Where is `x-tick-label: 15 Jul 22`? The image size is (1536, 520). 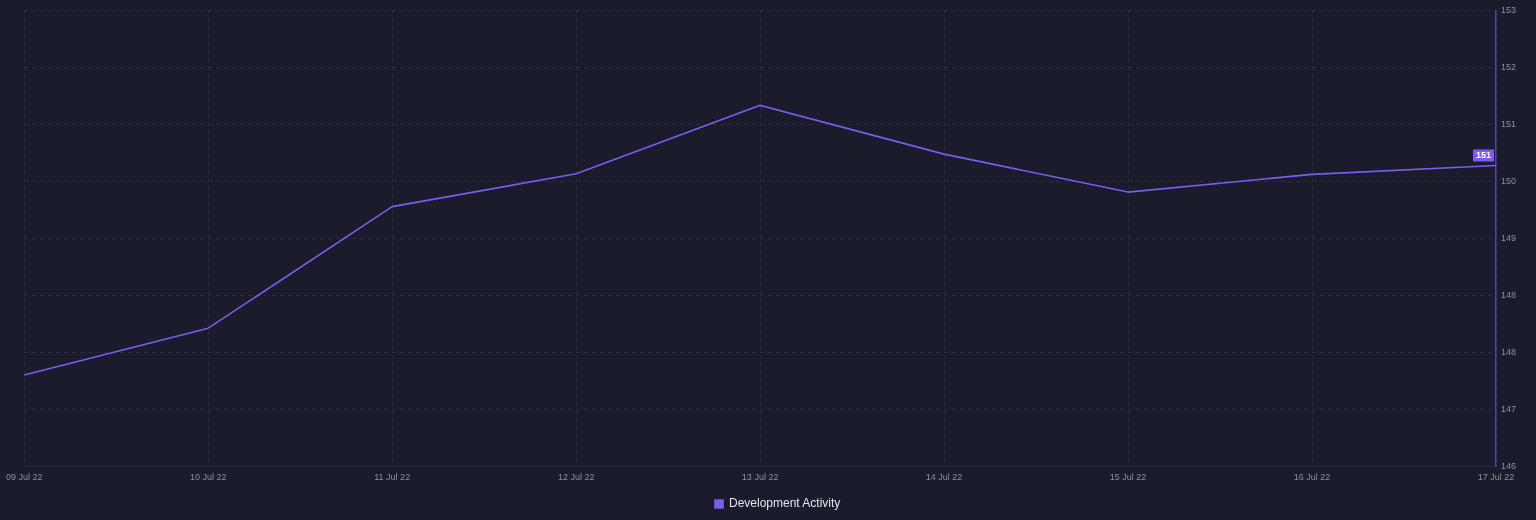 x-tick-label: 15 Jul 22 is located at coordinates (1128, 477).